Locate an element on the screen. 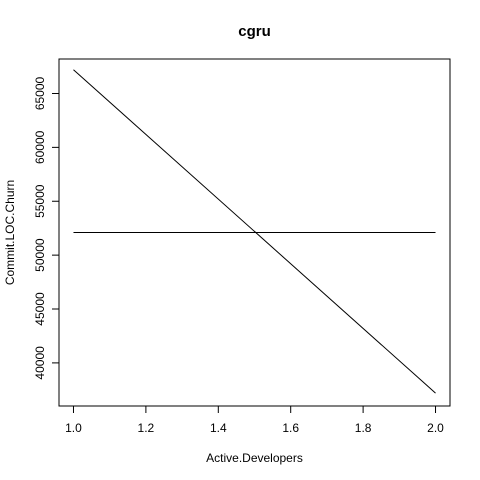  y-tick-label: 65000 is located at coordinates (40, 93).